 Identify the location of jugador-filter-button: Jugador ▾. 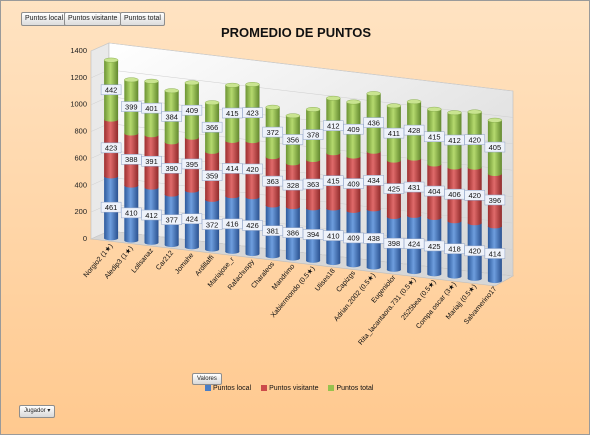
(37, 411).